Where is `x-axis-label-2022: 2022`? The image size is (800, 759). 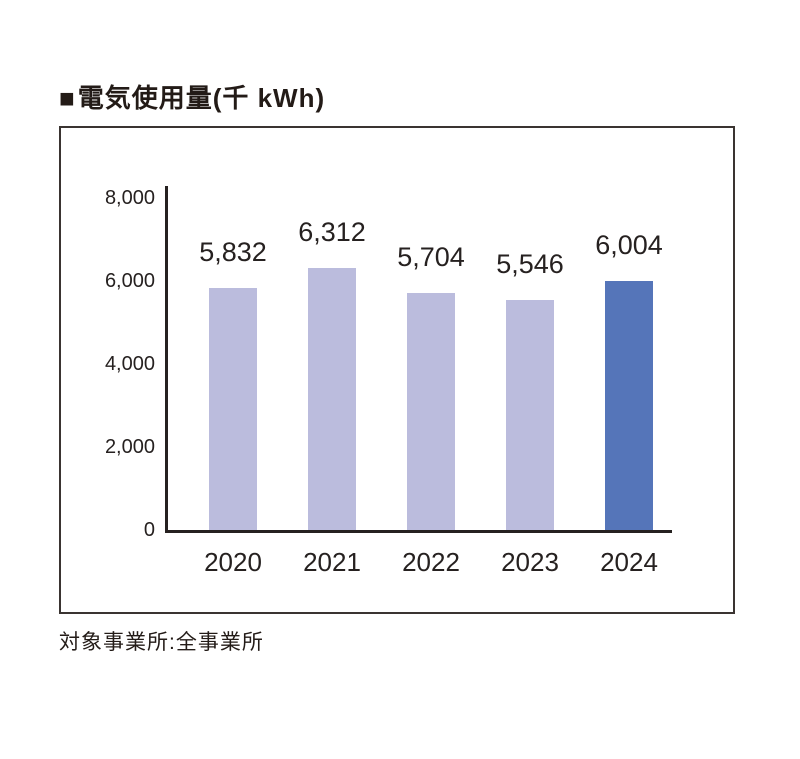 x-axis-label-2022: 2022 is located at coordinates (431, 562).